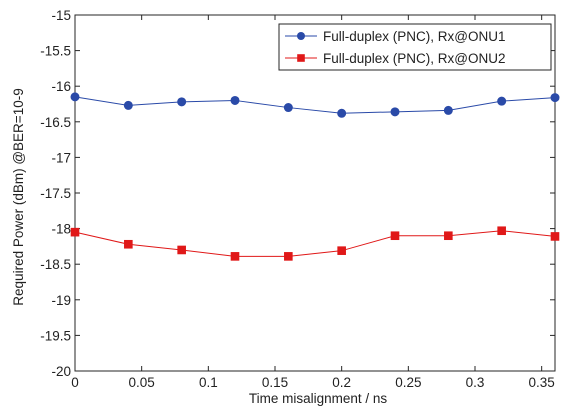  I want to click on y-tick-label: -16, so click(61, 86).